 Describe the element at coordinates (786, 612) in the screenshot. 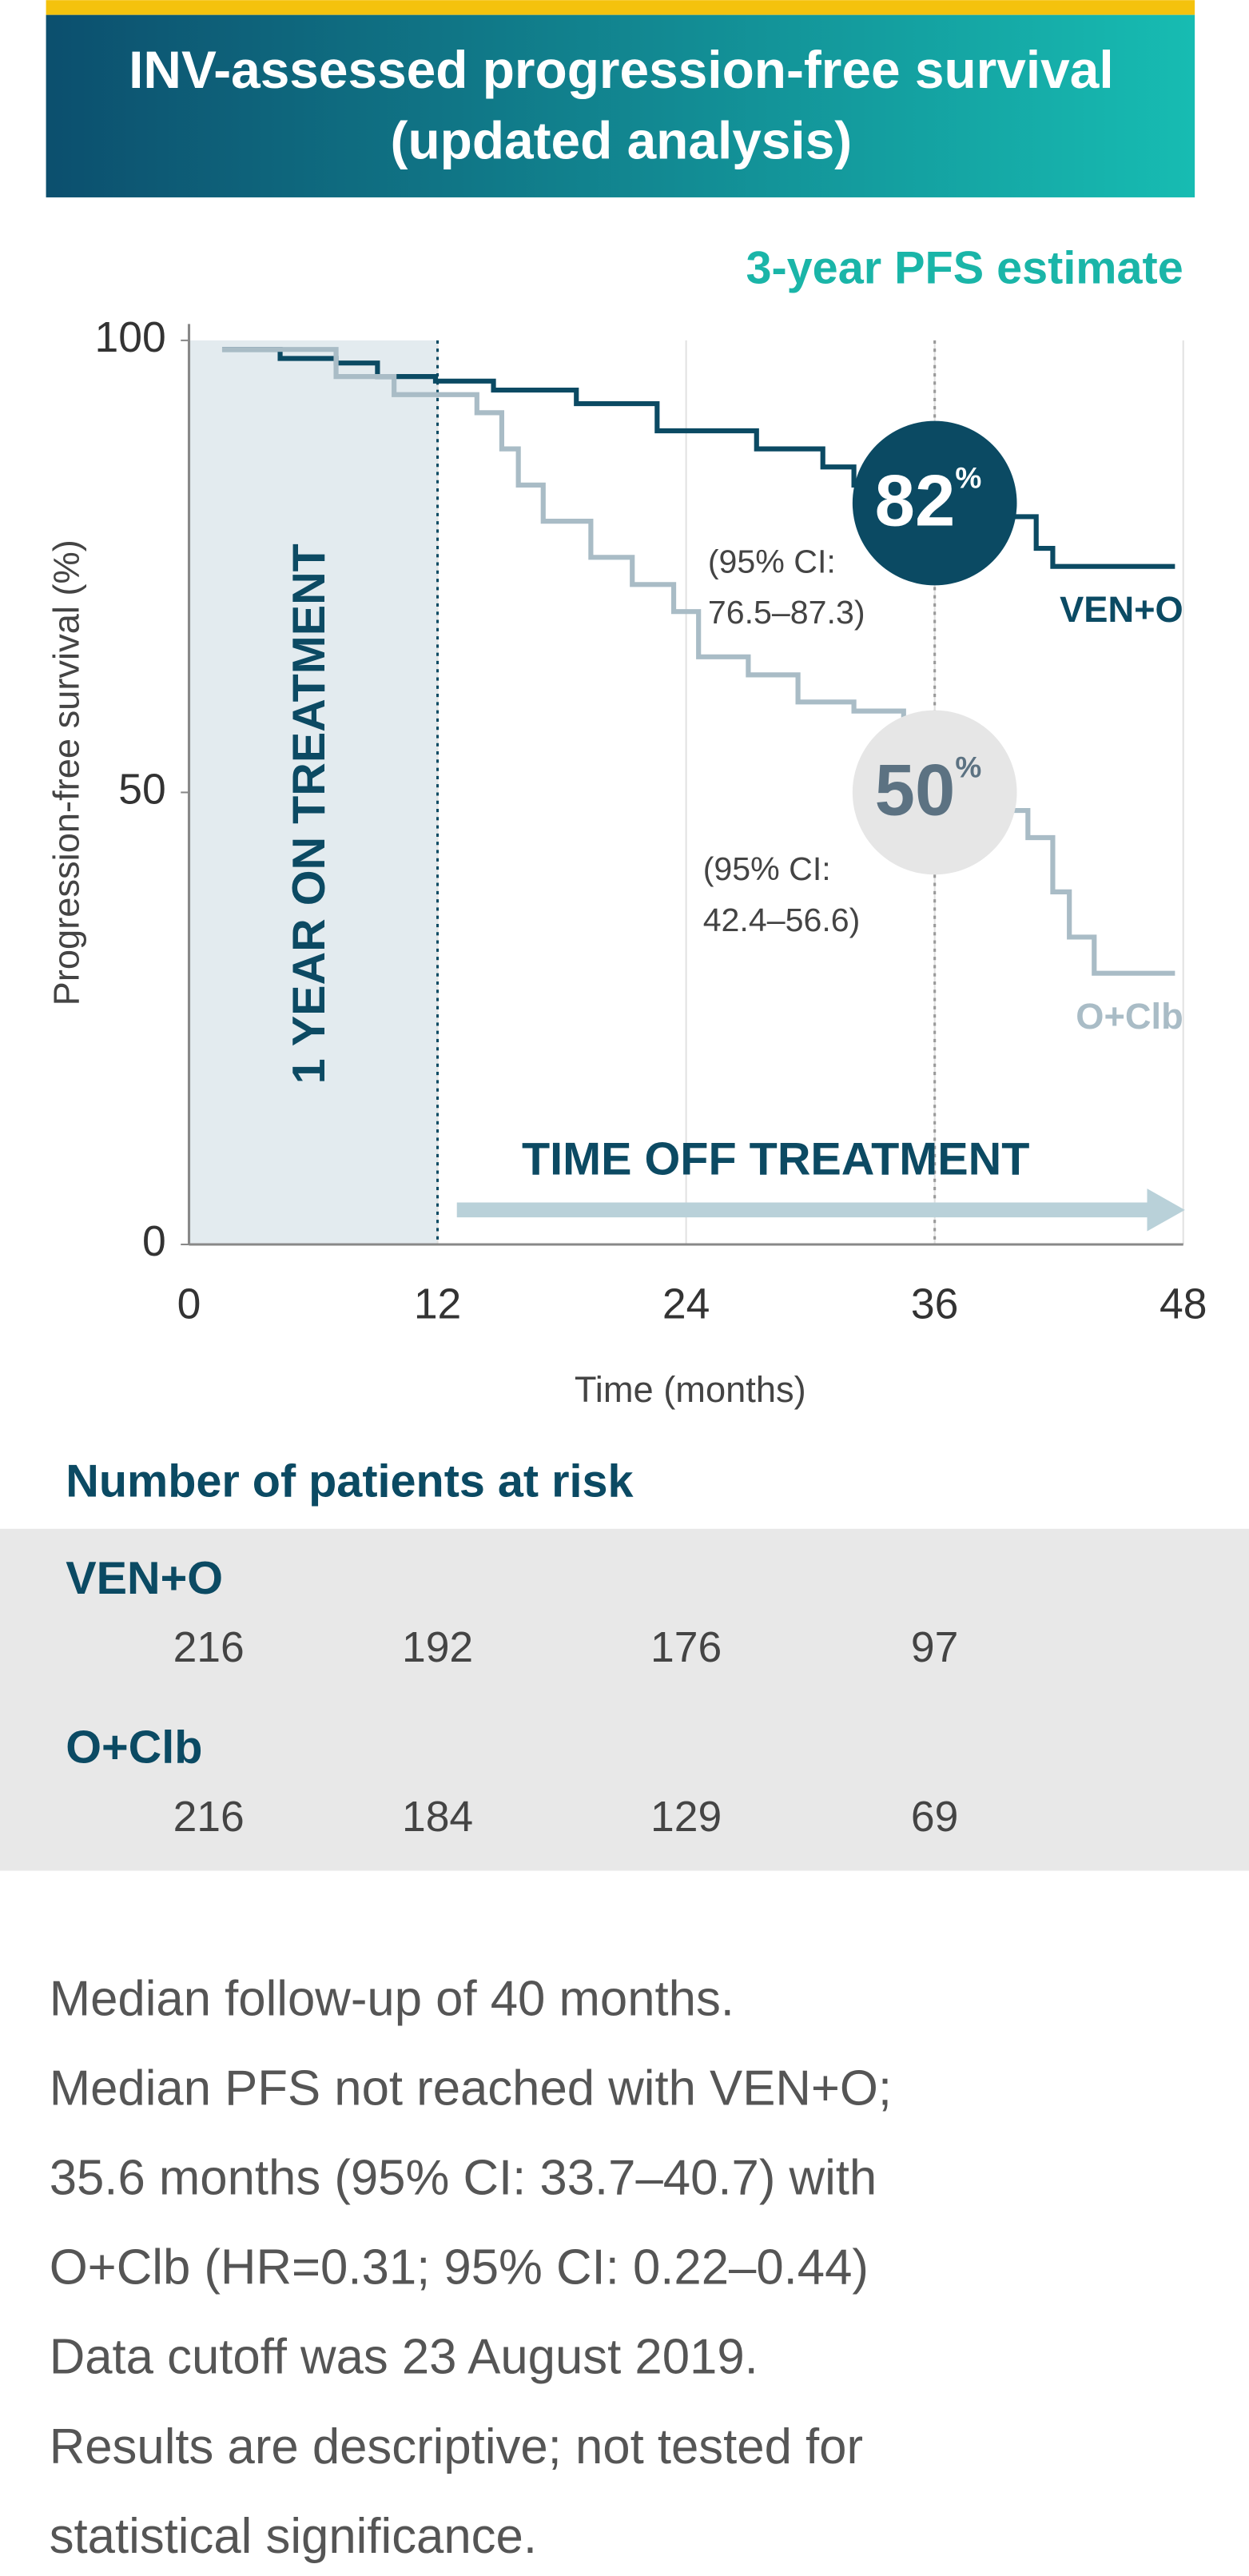

I see `ci-label: 76.5–87.3)` at that location.